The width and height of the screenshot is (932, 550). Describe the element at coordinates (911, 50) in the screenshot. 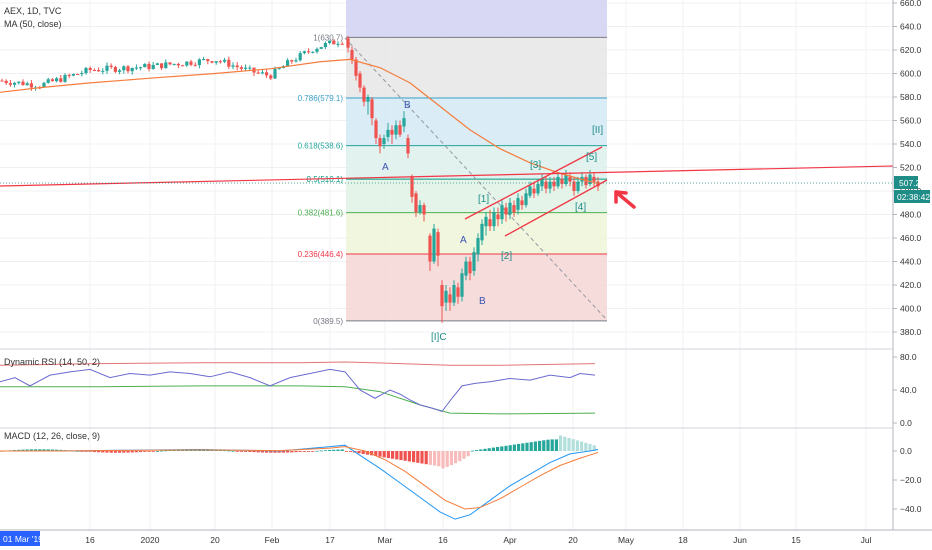

I see `price-tick-label: 620.0` at that location.